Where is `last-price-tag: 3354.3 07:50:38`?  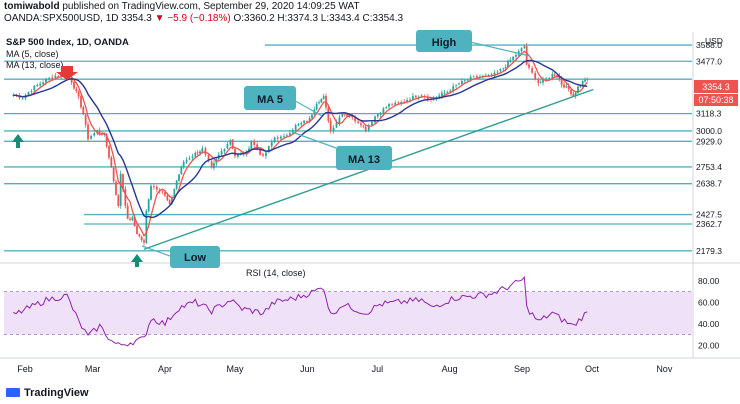 last-price-tag: 3354.3 07:50:38 is located at coordinates (716, 93).